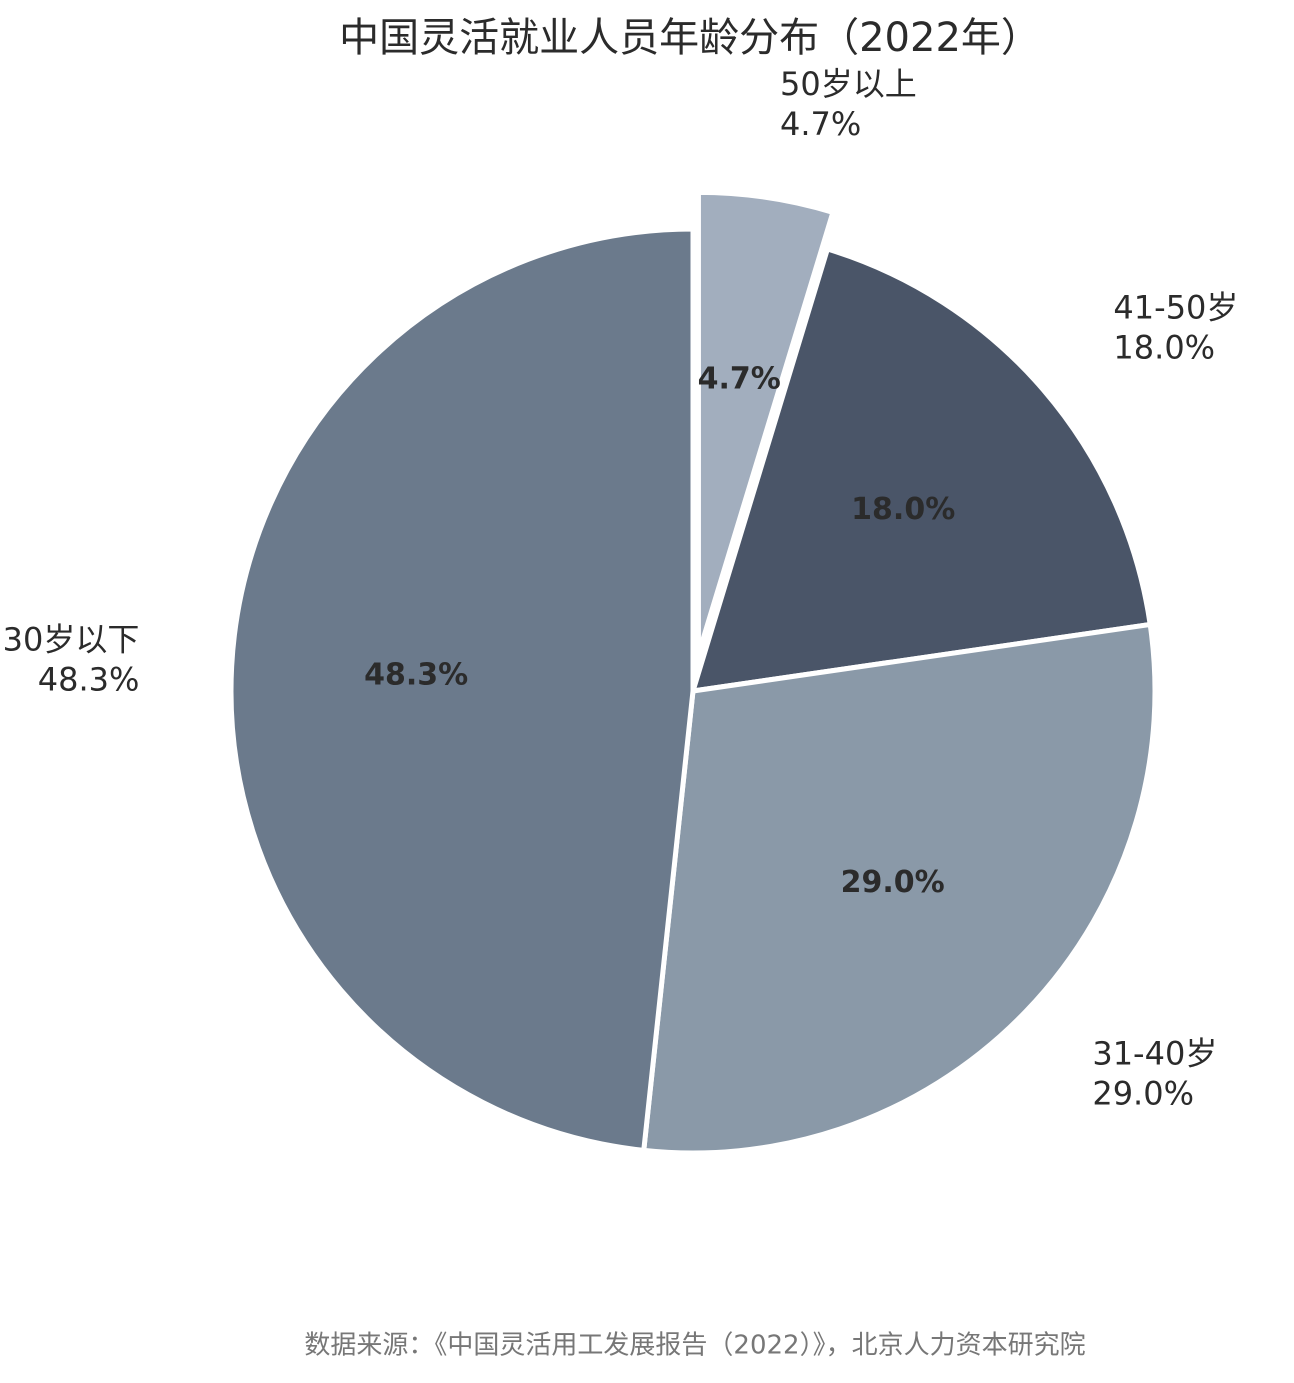 Image resolution: width=1294 pixels, height=1383 pixels. Describe the element at coordinates (1164, 348) in the screenshot. I see `category-percent-label: 18.0%` at that location.